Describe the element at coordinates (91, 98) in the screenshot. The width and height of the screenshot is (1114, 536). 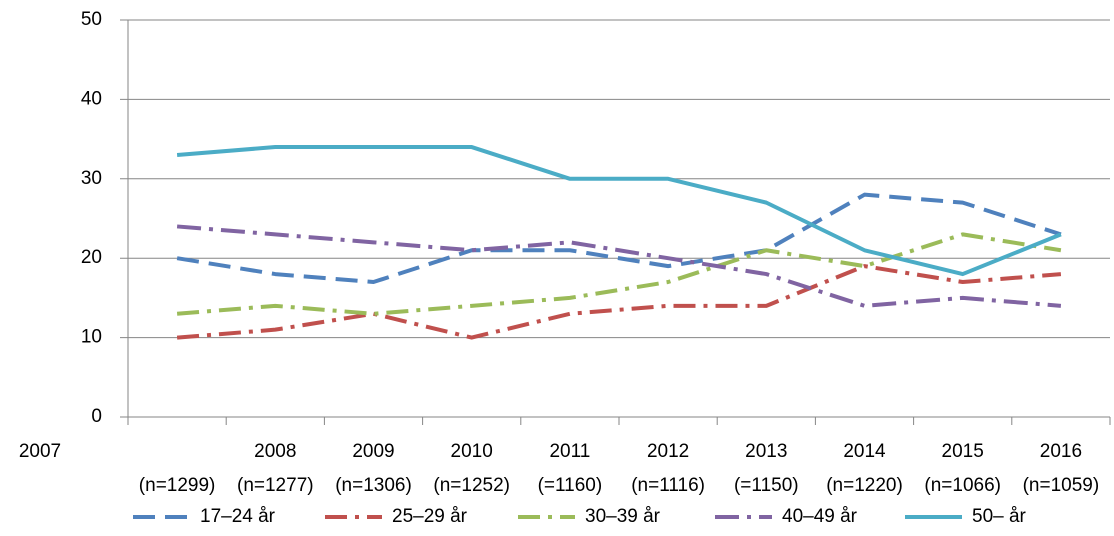
I see `y-tick-label: 40` at that location.